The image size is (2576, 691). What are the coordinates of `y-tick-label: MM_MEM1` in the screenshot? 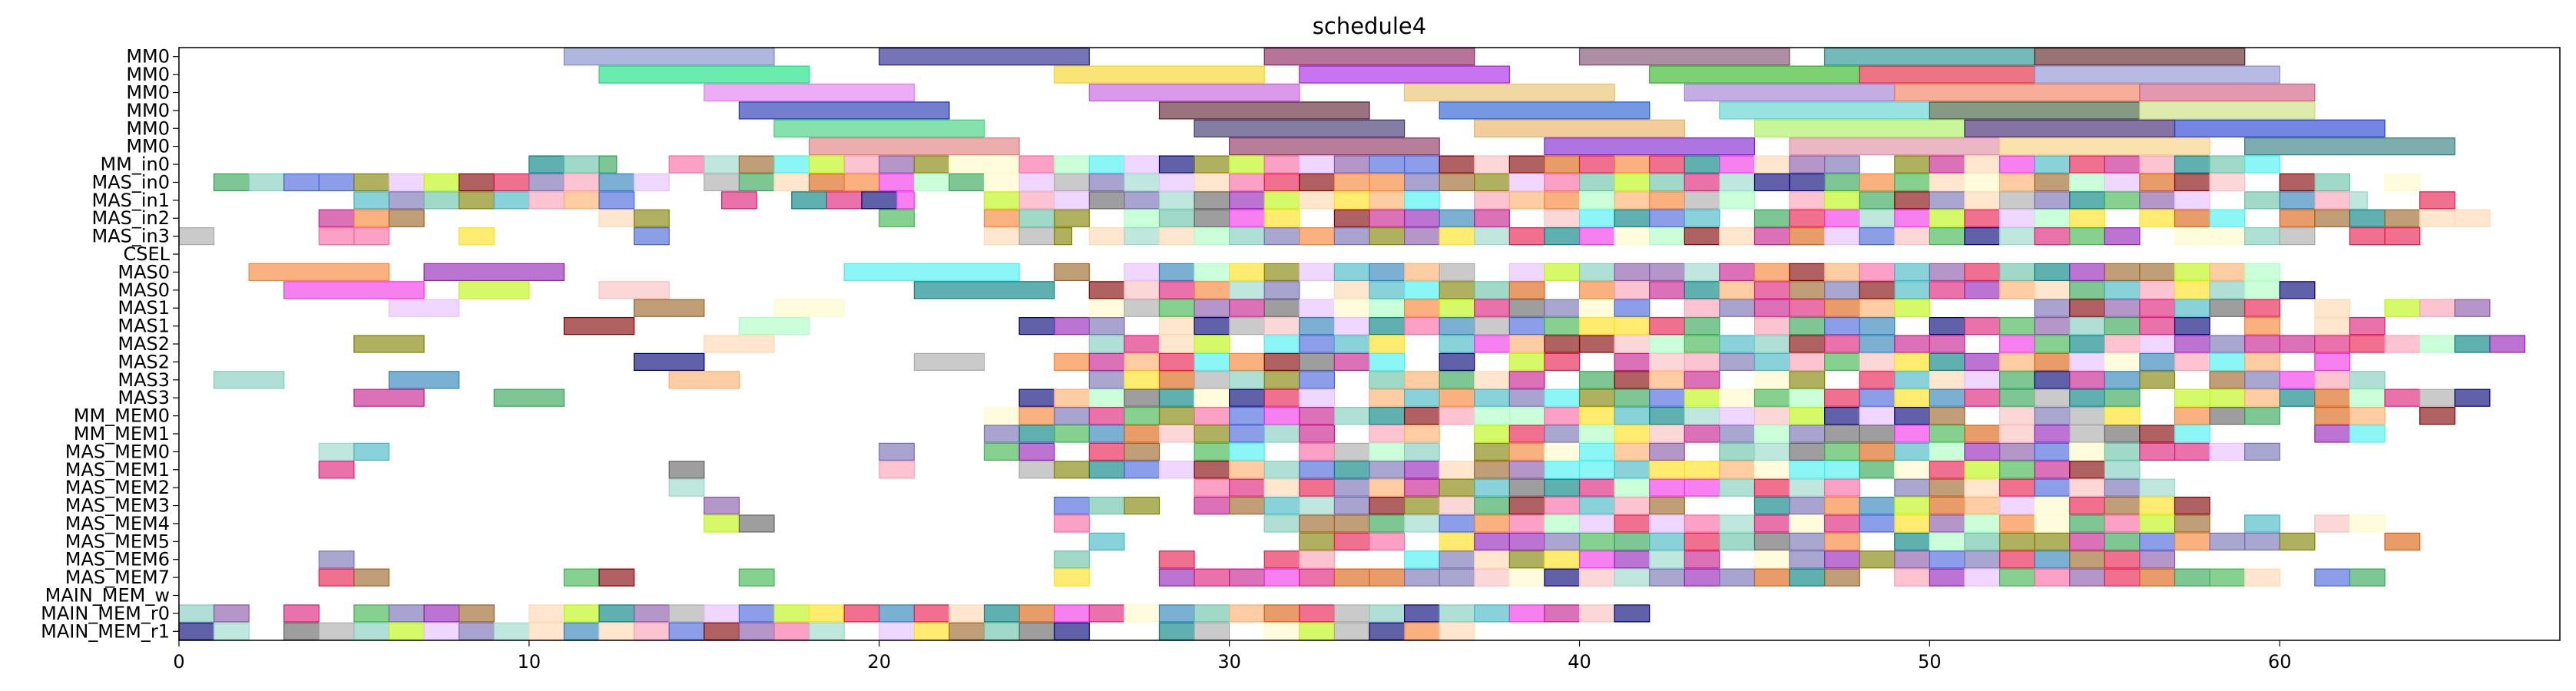 It's located at (122, 434).